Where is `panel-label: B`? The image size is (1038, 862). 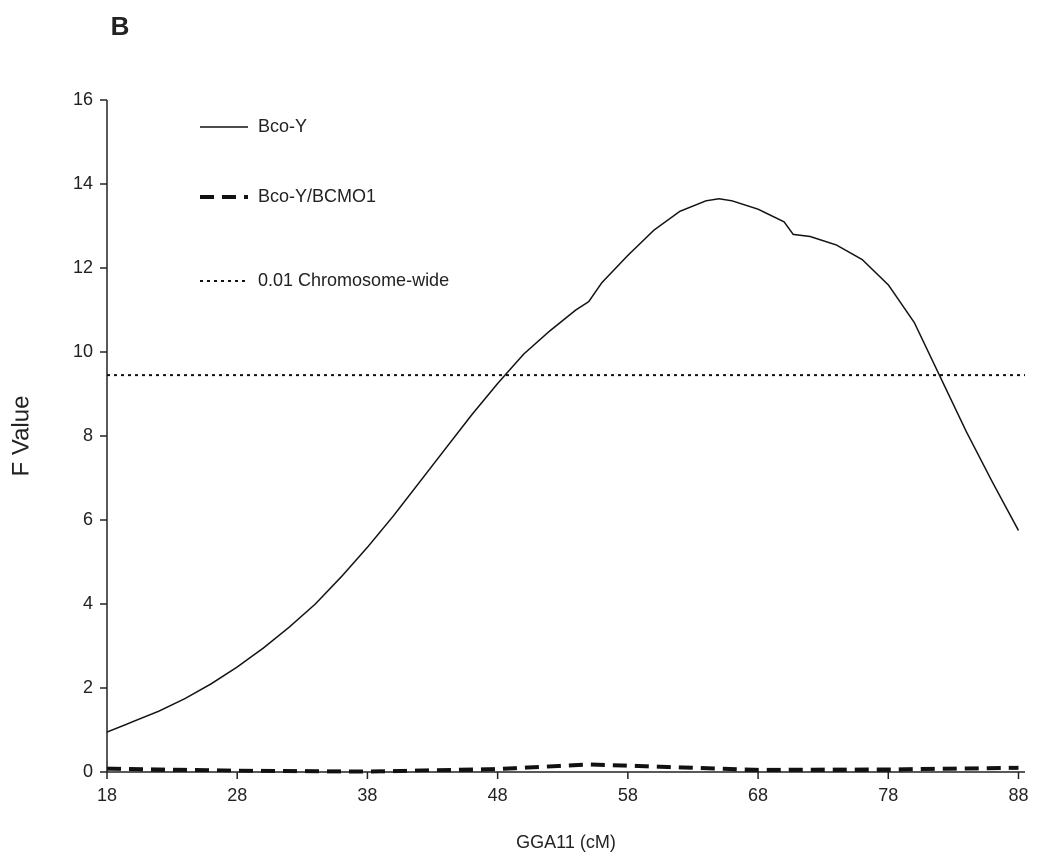 panel-label: B is located at coordinates (120, 26).